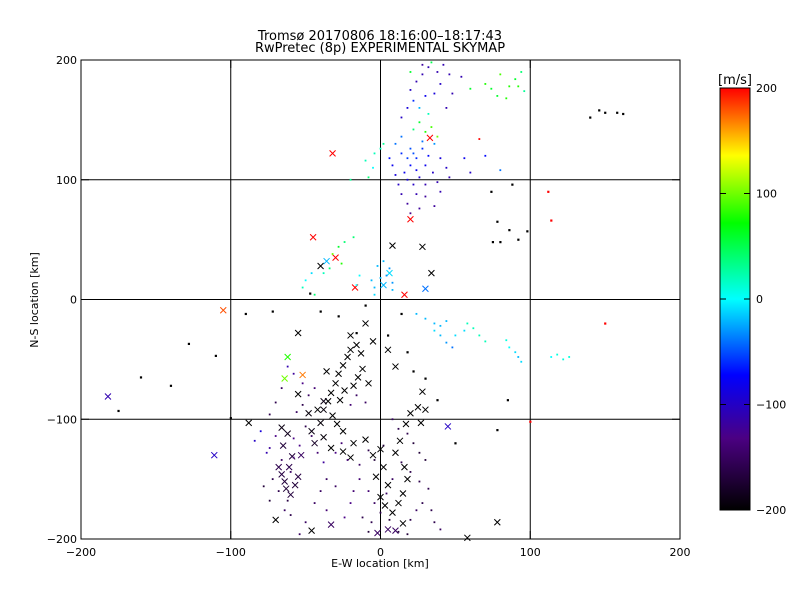  Describe the element at coordinates (753, 299) in the screenshot. I see `colorbar-ticks: 200 100 0 −100 −200` at that location.